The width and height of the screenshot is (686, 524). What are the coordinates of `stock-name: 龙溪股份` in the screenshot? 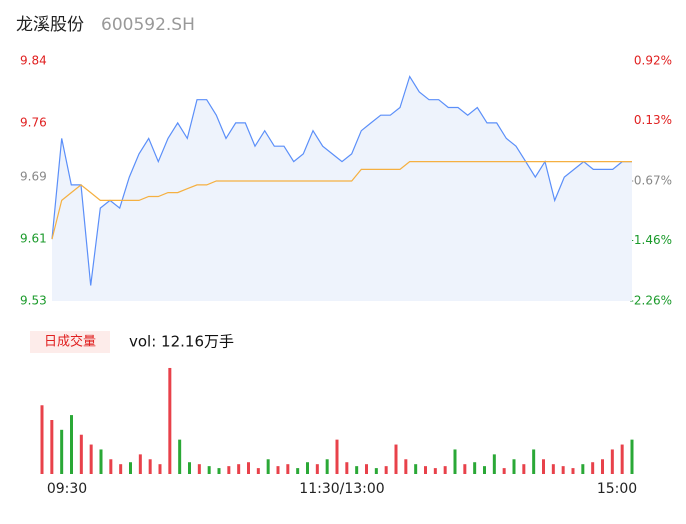 It's located at (50, 25).